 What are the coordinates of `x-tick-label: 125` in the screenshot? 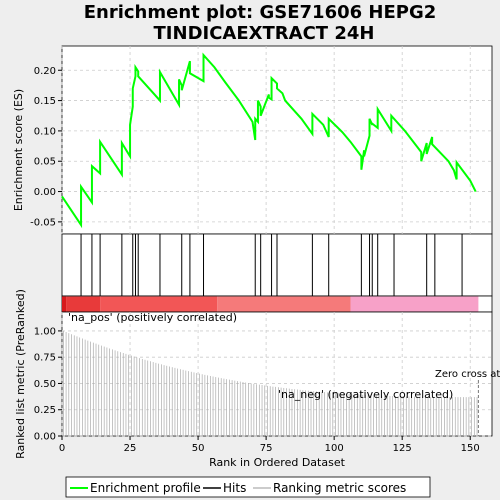 It's located at (402, 448).